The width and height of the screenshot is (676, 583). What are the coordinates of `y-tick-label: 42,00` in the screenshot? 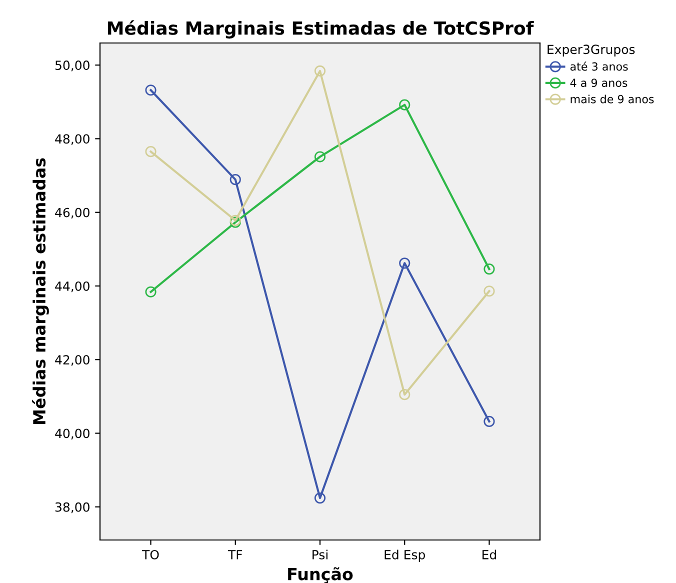 It's located at (72, 360).